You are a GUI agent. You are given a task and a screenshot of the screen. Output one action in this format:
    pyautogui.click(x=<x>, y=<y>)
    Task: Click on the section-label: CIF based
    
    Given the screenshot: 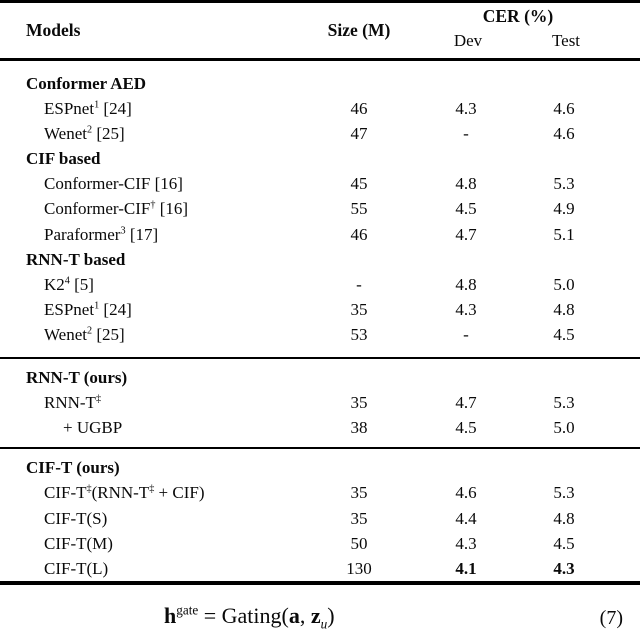 What is the action you would take?
    pyautogui.click(x=63, y=159)
    